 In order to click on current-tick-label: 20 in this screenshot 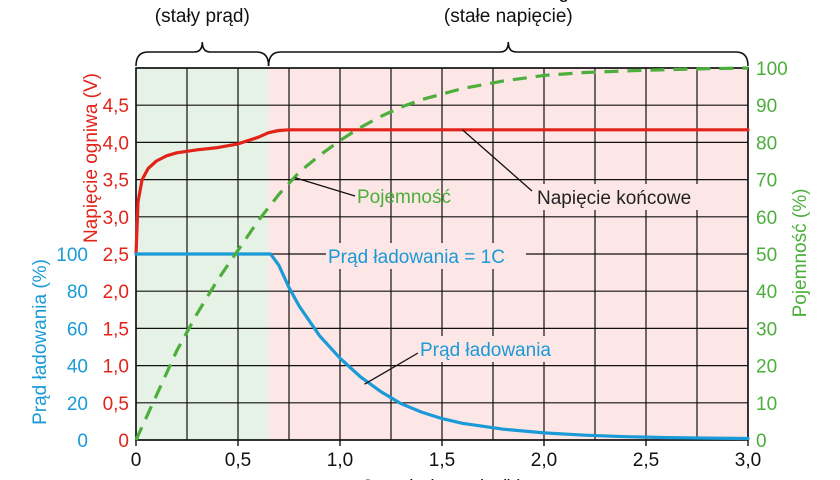, I will do `click(77, 404)`.